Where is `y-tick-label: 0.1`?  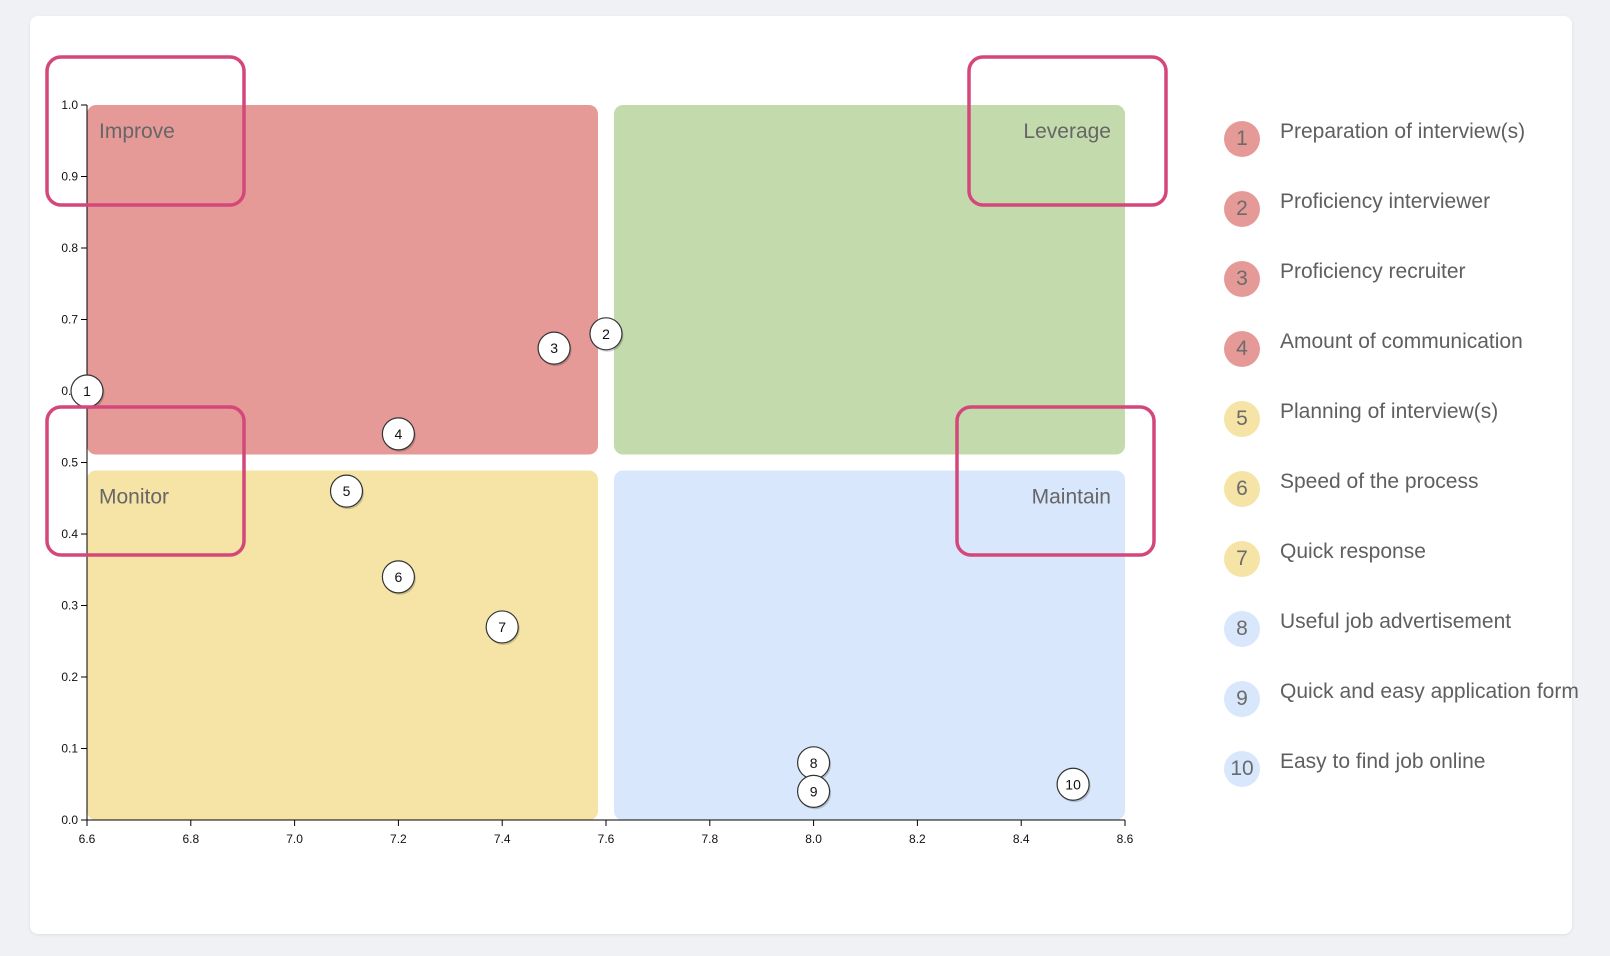
y-tick-label: 0.1 is located at coordinates (69, 749).